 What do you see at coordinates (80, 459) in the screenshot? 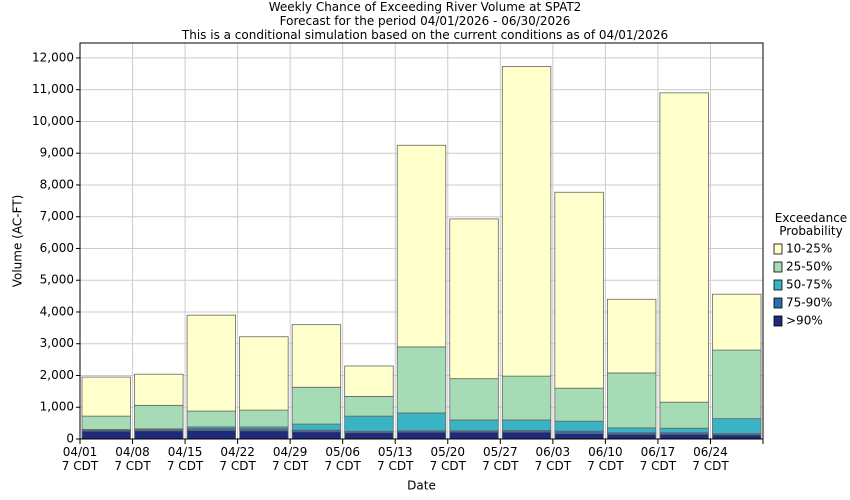
I see `x-tick-label: 04/01 7 CDT` at bounding box center [80, 459].